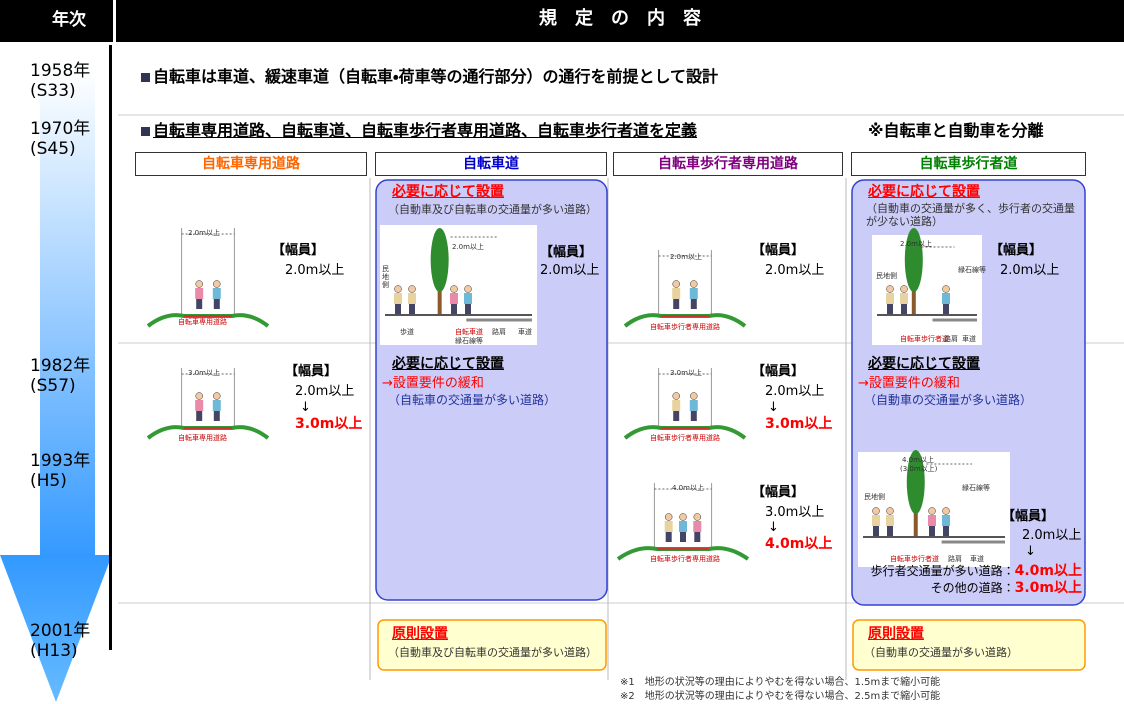 This screenshot has height=704, width=1124. What do you see at coordinates (472, 400) in the screenshot?
I see `condition: （自転車の交通量が多い道路）` at bounding box center [472, 400].